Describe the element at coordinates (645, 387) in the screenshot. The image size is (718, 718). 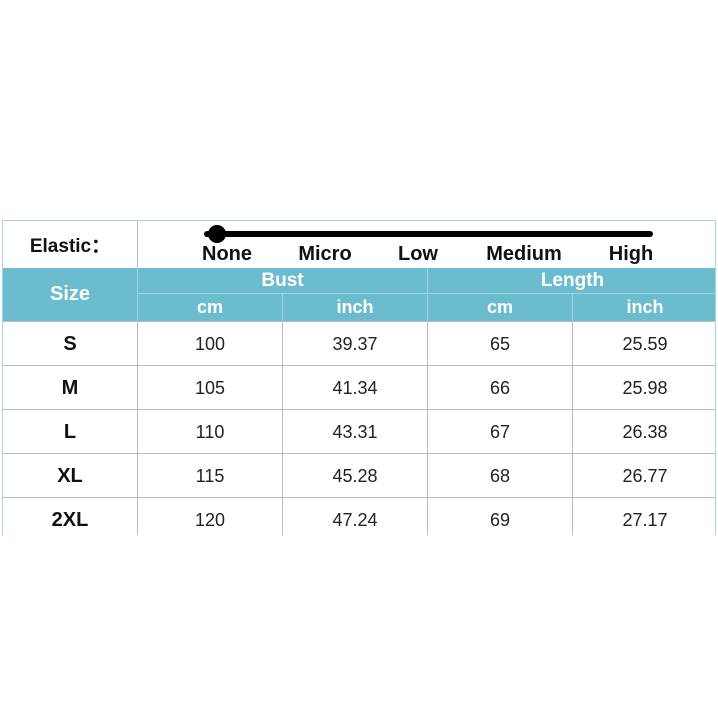
I see `value-cell: 25.98` at that location.